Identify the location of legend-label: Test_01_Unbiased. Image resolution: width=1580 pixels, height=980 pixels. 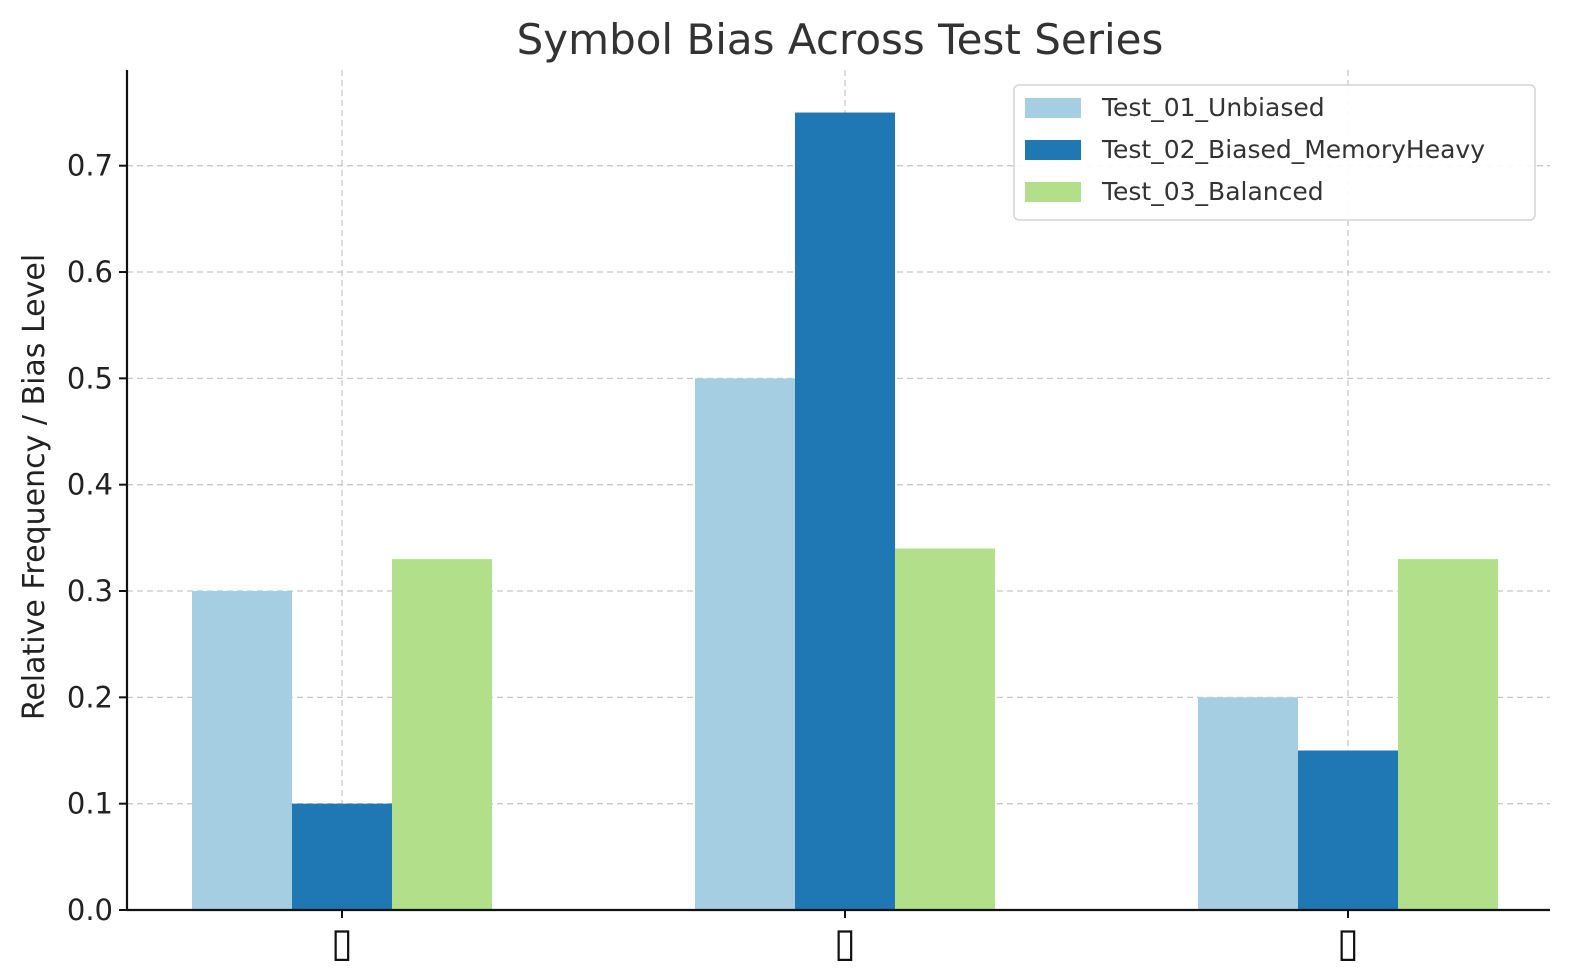
(1213, 107).